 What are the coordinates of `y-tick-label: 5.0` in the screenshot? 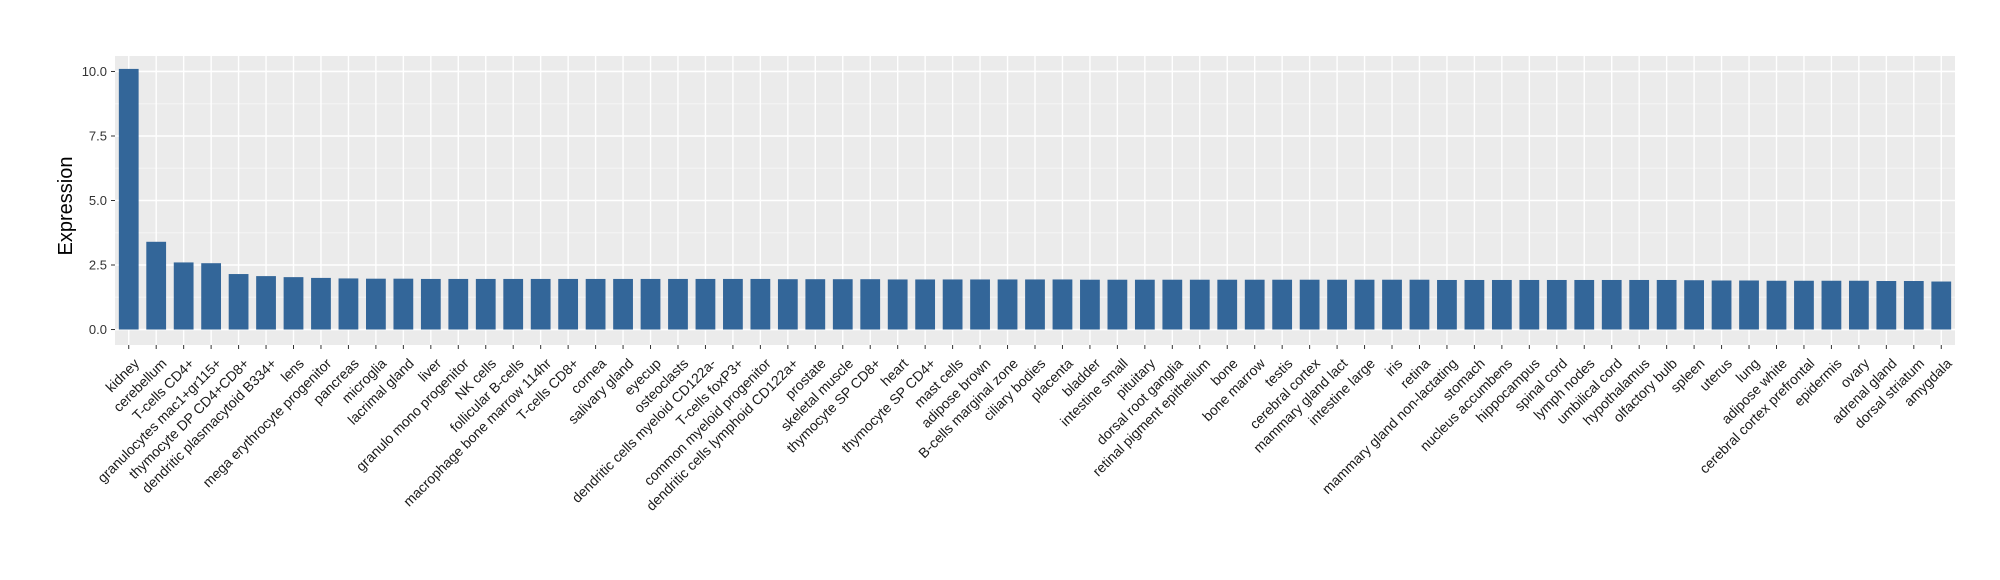 It's located at (98, 200).